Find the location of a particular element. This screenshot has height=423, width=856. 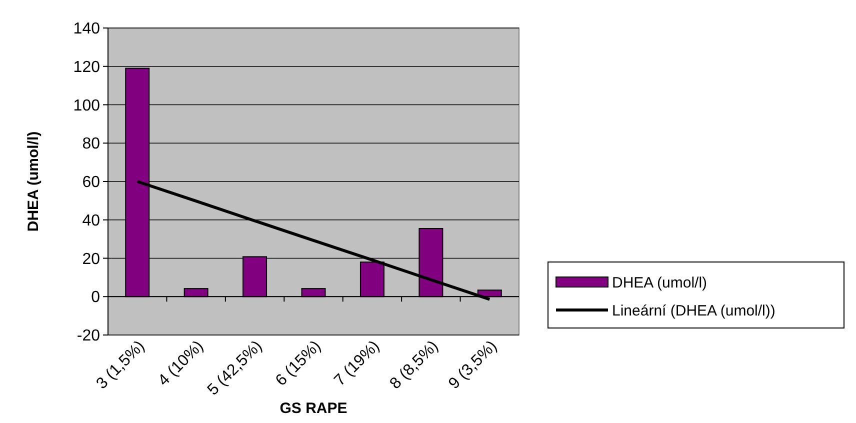

y-tick-label: 140 is located at coordinates (86, 29).